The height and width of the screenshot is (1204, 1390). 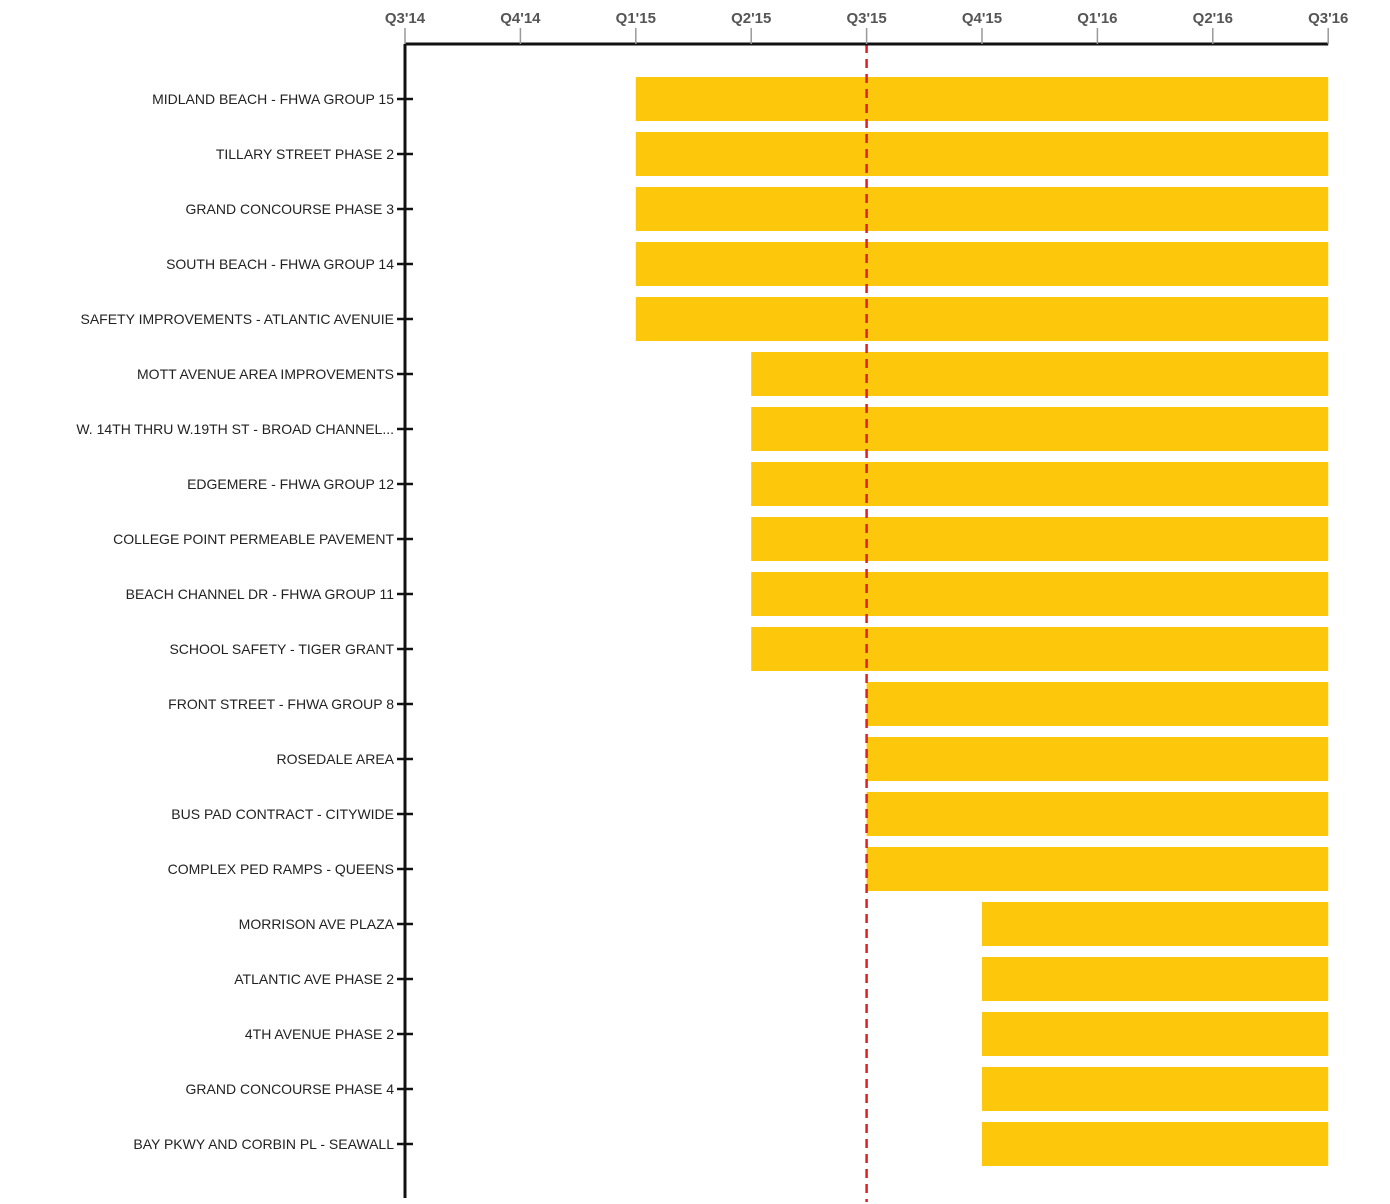 I want to click on category-label: GRAND CONCOURSE PHASE 4, so click(x=290, y=1089).